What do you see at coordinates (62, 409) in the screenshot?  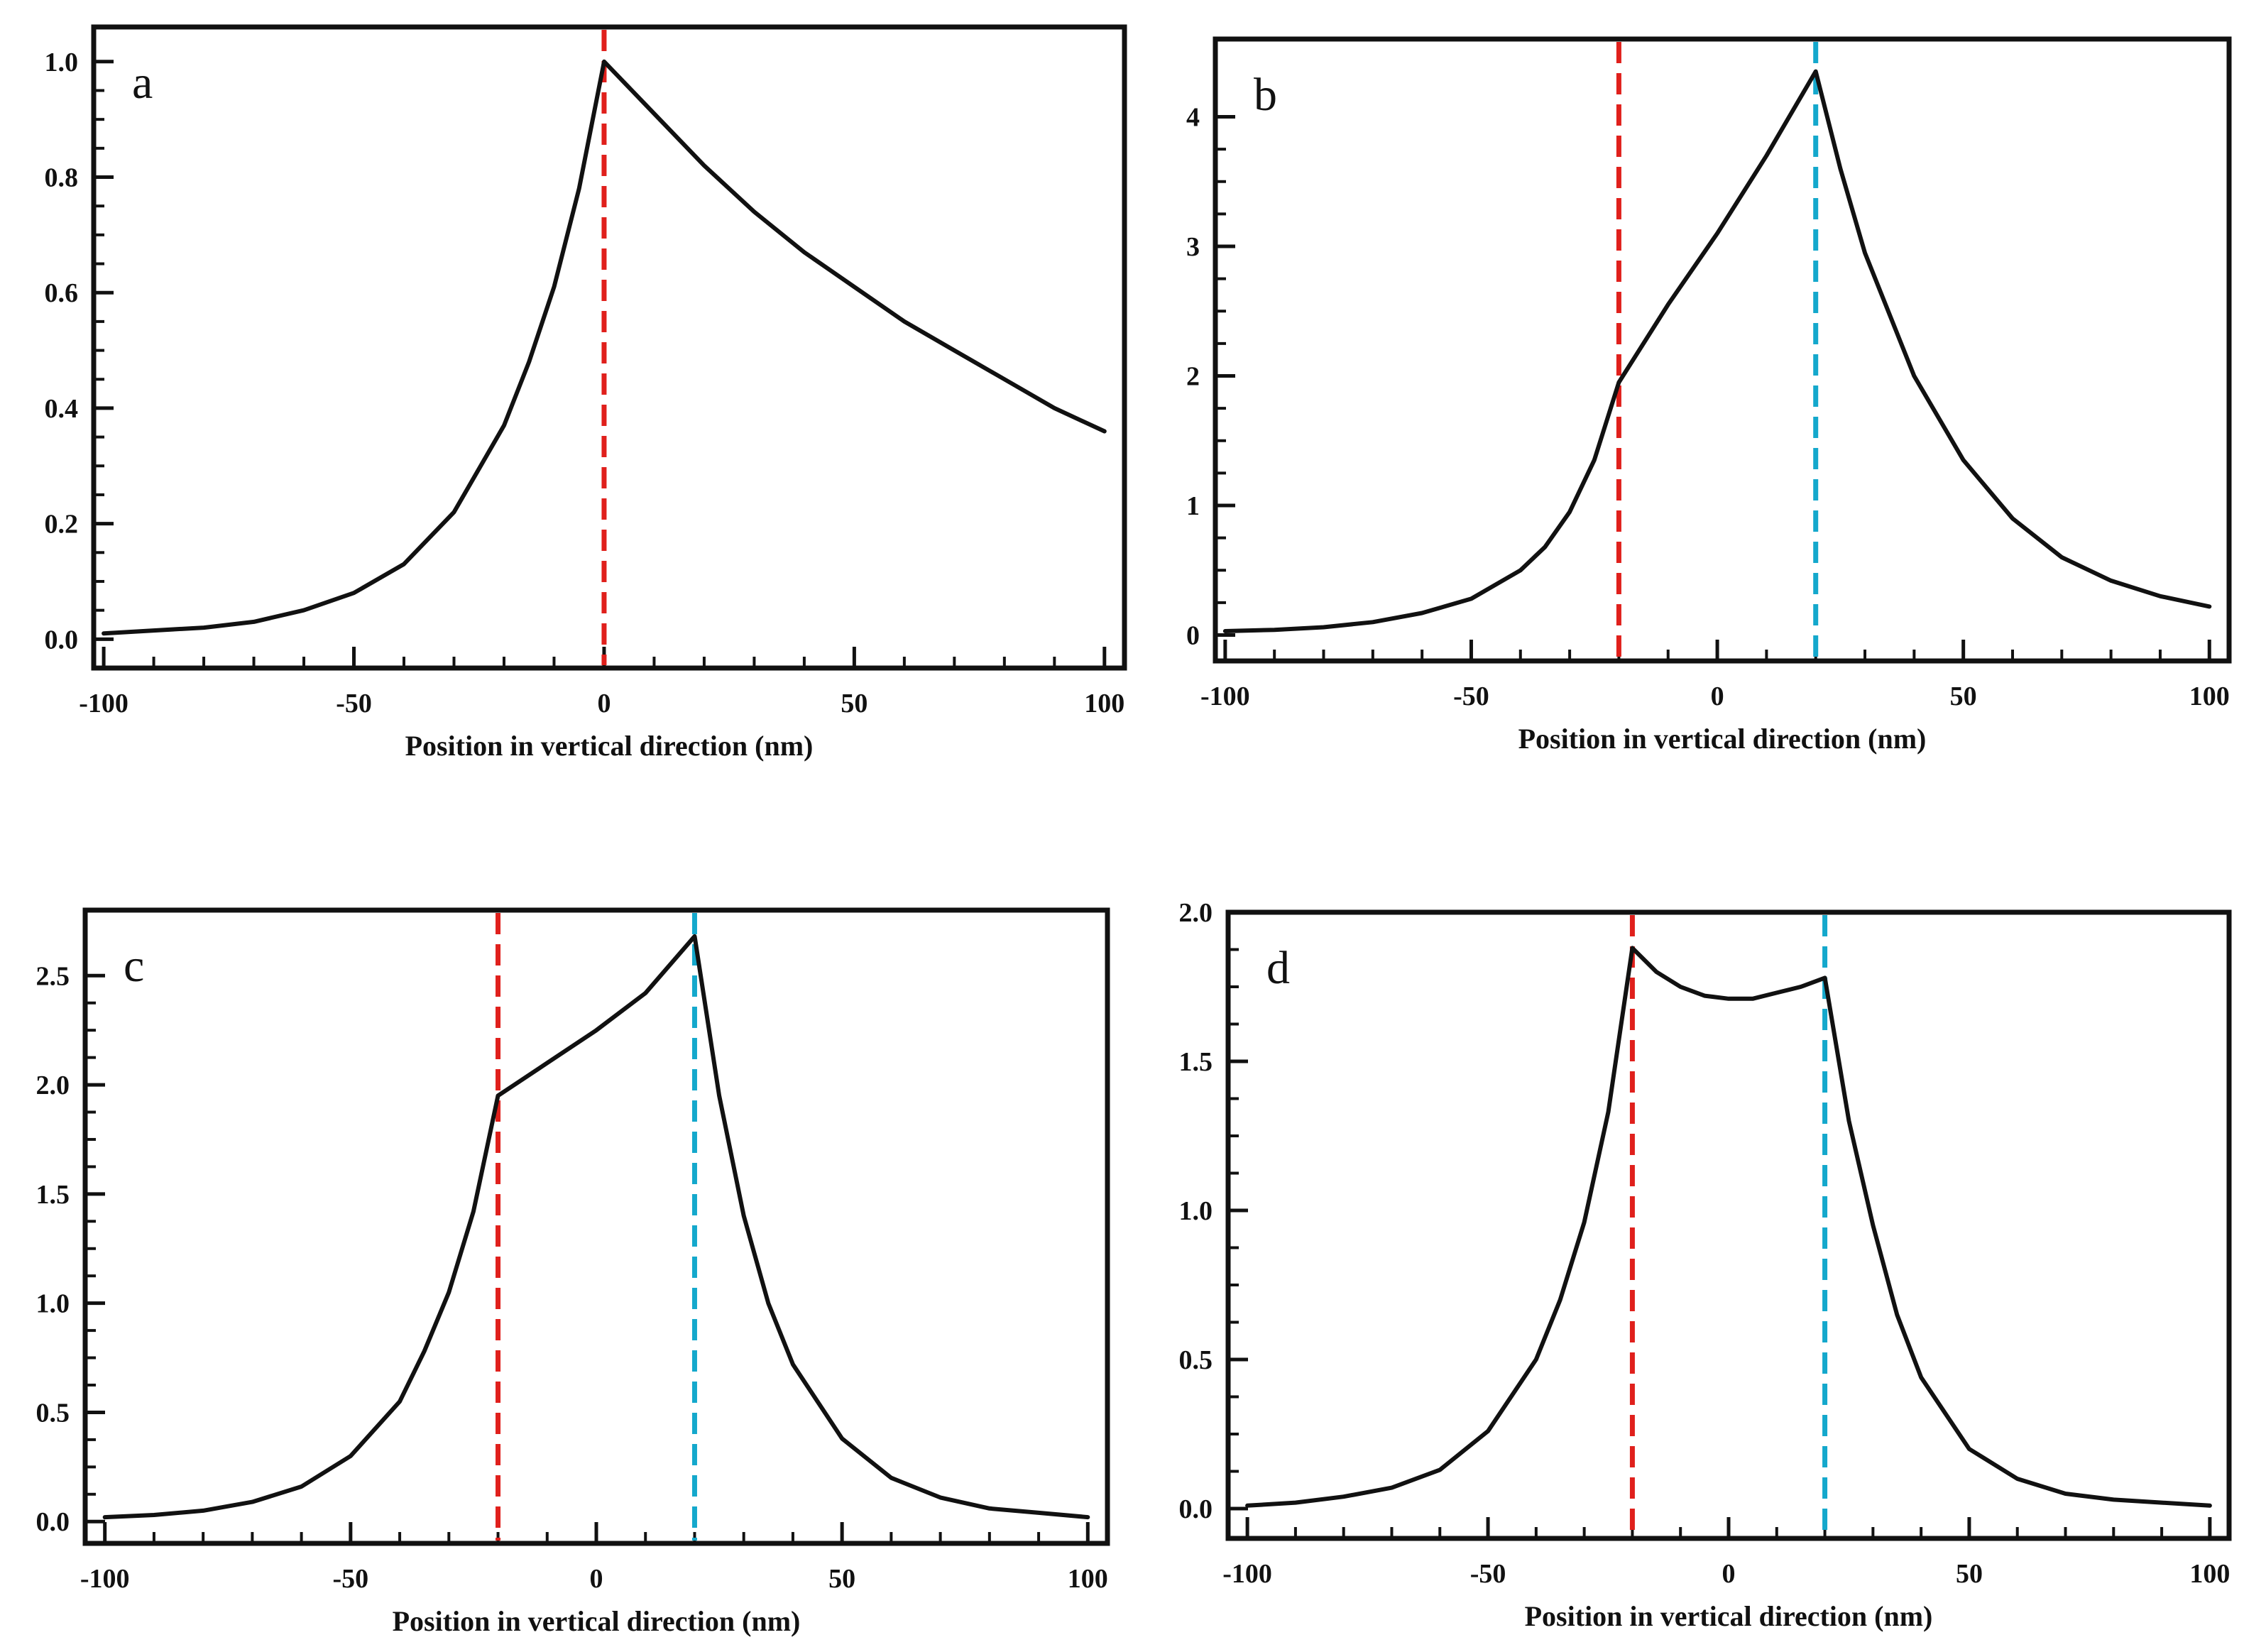 I see `y-tick-label: 0.4` at bounding box center [62, 409].